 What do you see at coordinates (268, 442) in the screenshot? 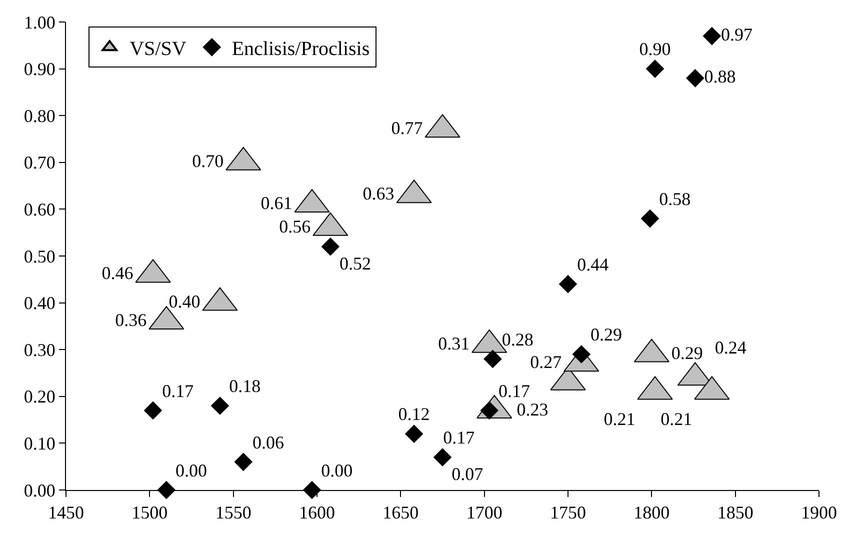
I see `data-label: 0.06` at bounding box center [268, 442].